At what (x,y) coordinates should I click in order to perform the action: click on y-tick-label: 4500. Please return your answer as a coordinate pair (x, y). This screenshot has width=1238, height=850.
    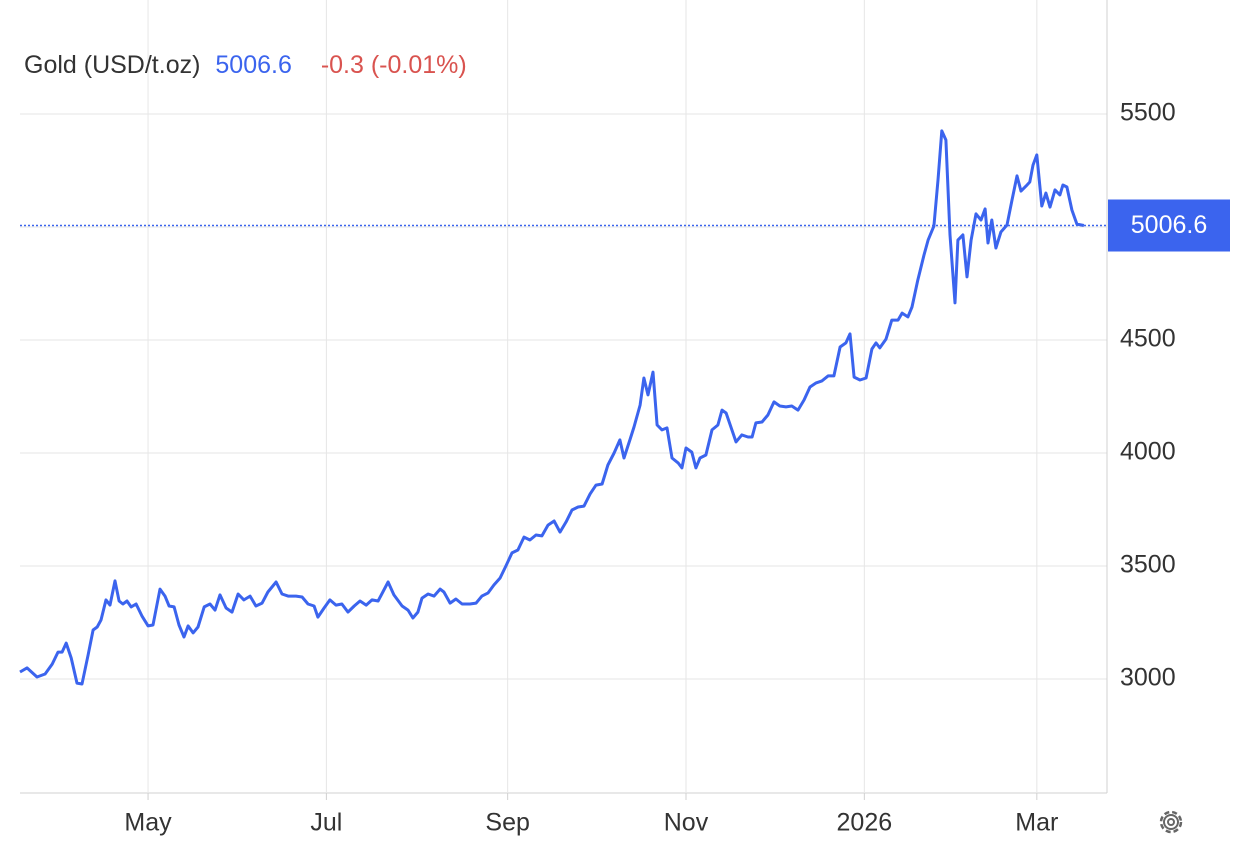
    Looking at the image, I should click on (1148, 339).